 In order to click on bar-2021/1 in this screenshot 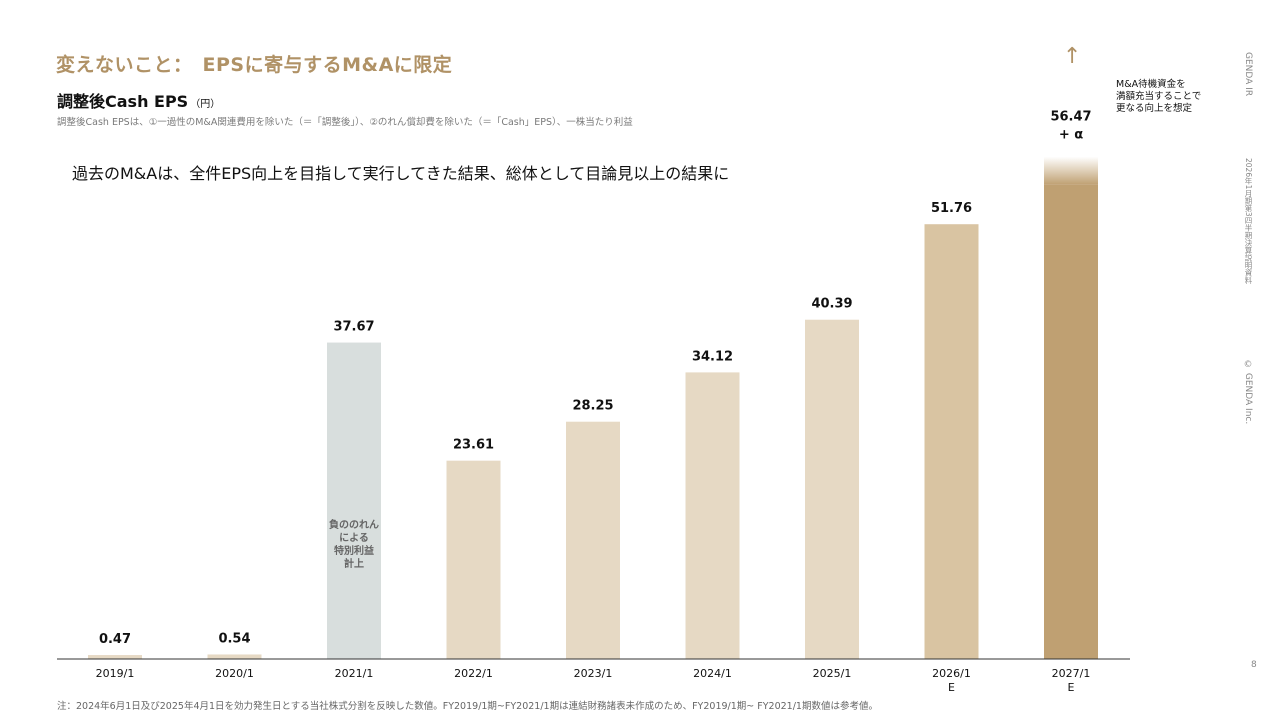, I will do `click(354, 500)`.